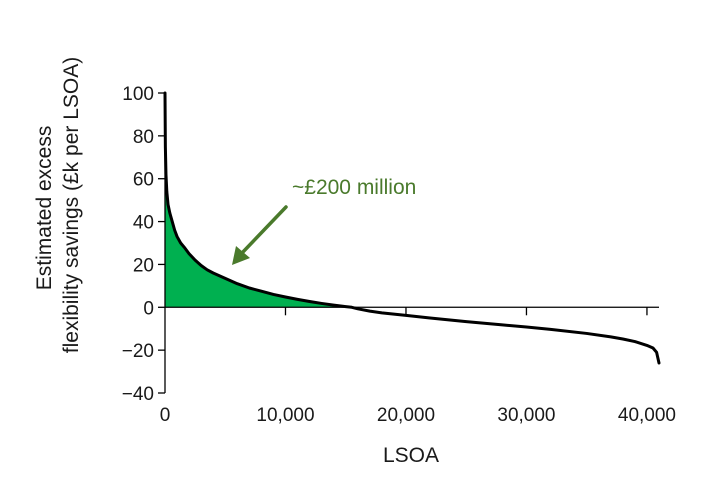 The image size is (714, 487). Describe the element at coordinates (165, 415) in the screenshot. I see `x-tick-label: 0` at that location.